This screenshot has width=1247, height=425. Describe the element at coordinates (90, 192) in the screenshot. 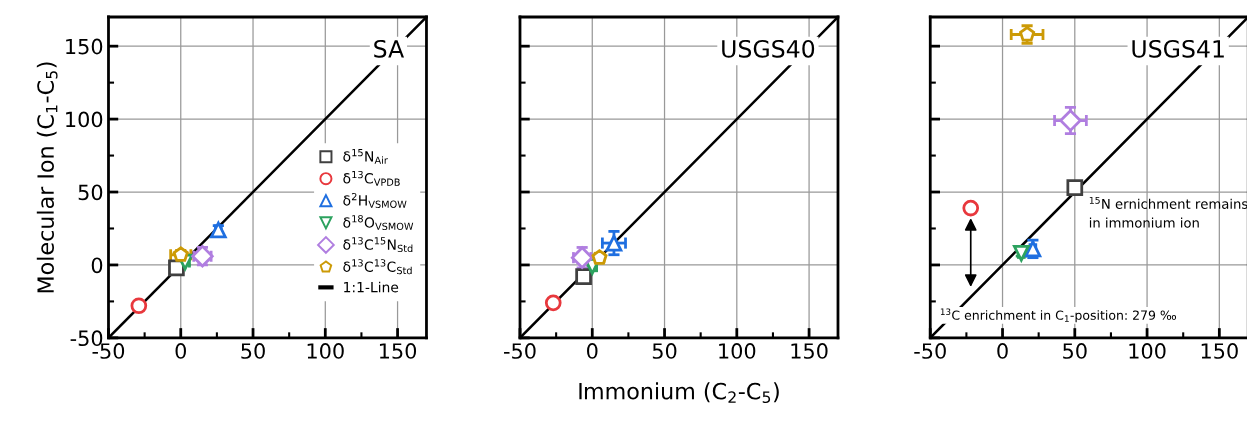

I see `y-tick-label: 50` at that location.